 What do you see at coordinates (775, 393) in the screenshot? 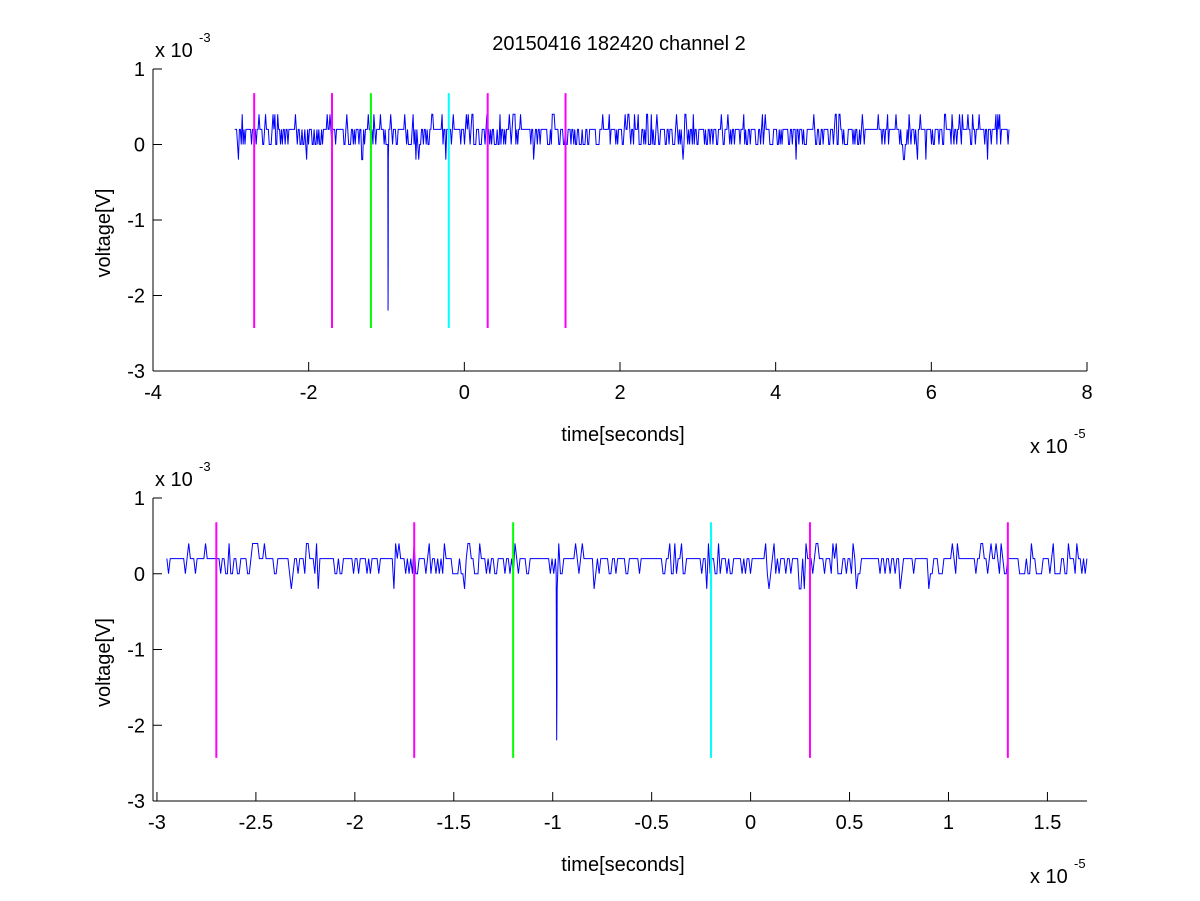
I see `x-tick-label: 4` at bounding box center [775, 393].